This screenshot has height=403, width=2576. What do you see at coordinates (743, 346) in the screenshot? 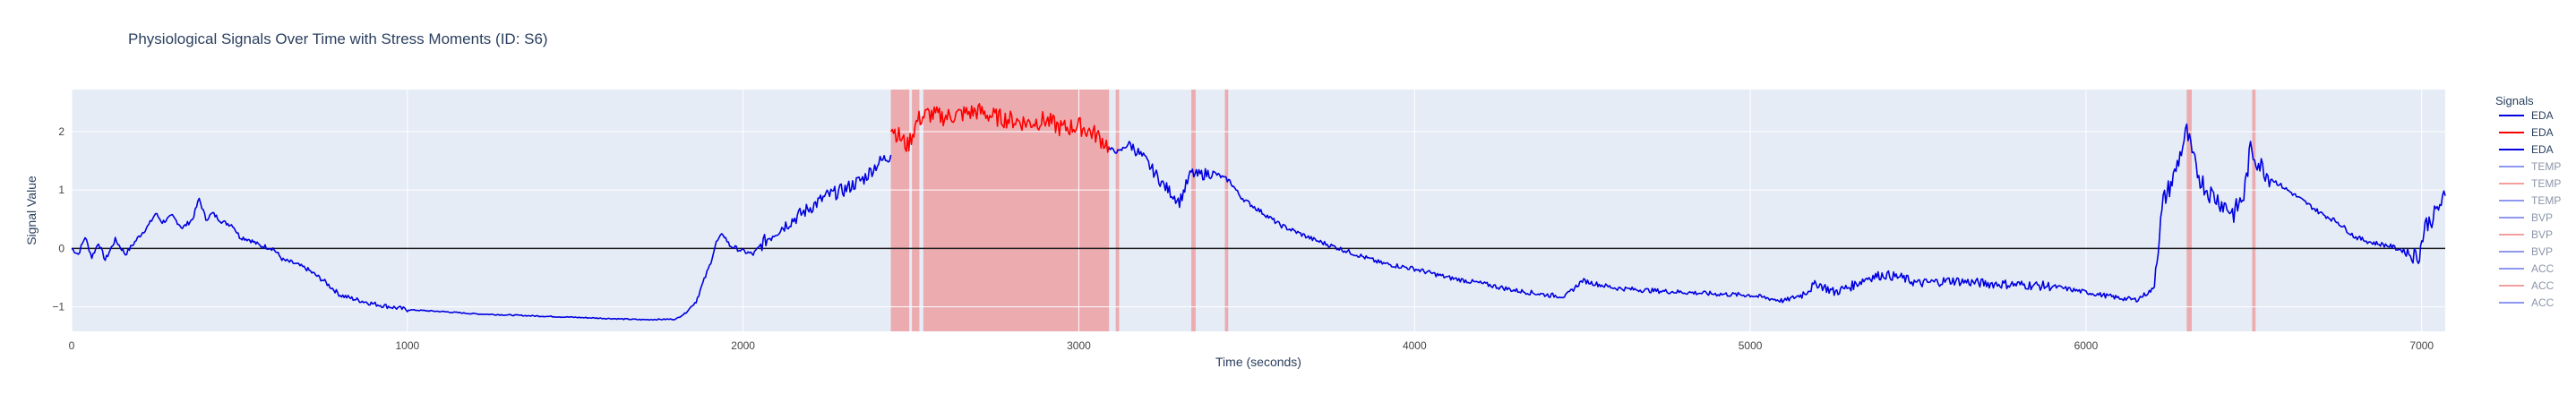
I see `x-tick-label: 2000` at bounding box center [743, 346].